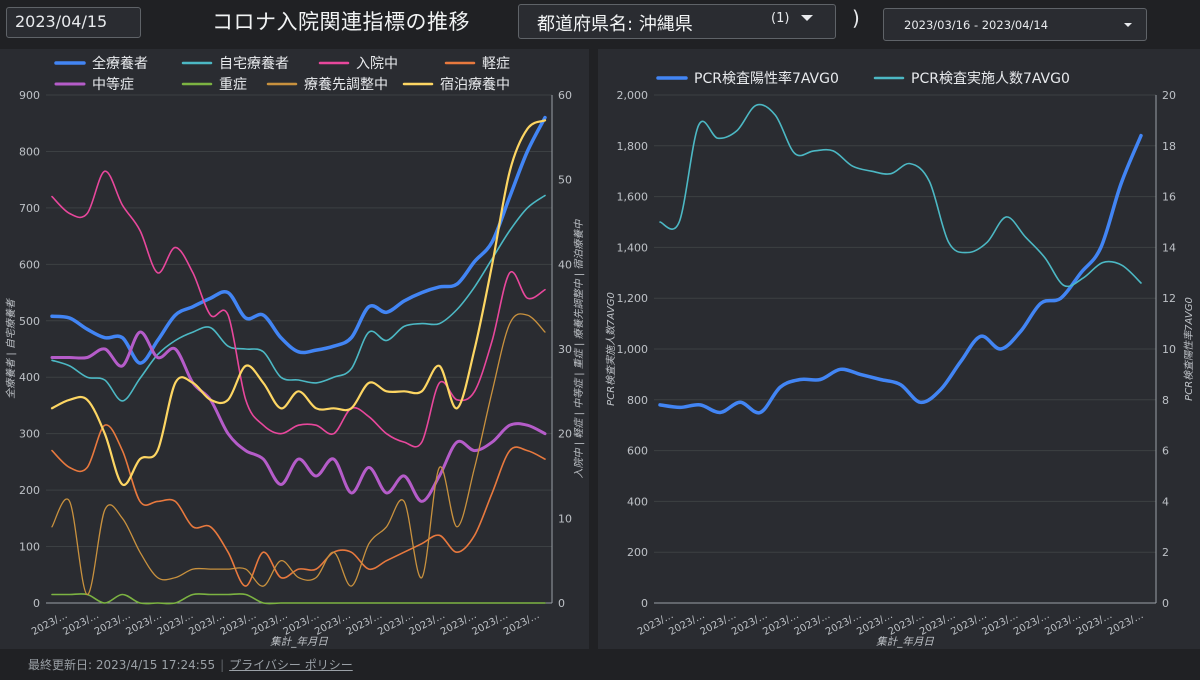 The width and height of the screenshot is (1200, 680). I want to click on date-range-label: 2023/03/16 - 2023/04/14, so click(976, 25).